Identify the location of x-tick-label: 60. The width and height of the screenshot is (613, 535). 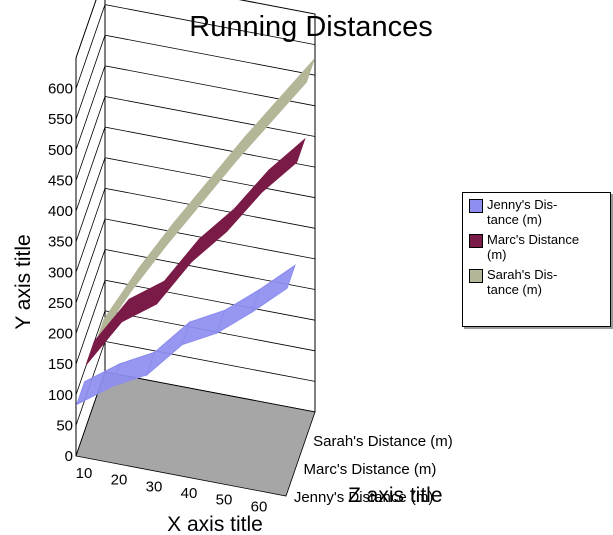
(259, 506).